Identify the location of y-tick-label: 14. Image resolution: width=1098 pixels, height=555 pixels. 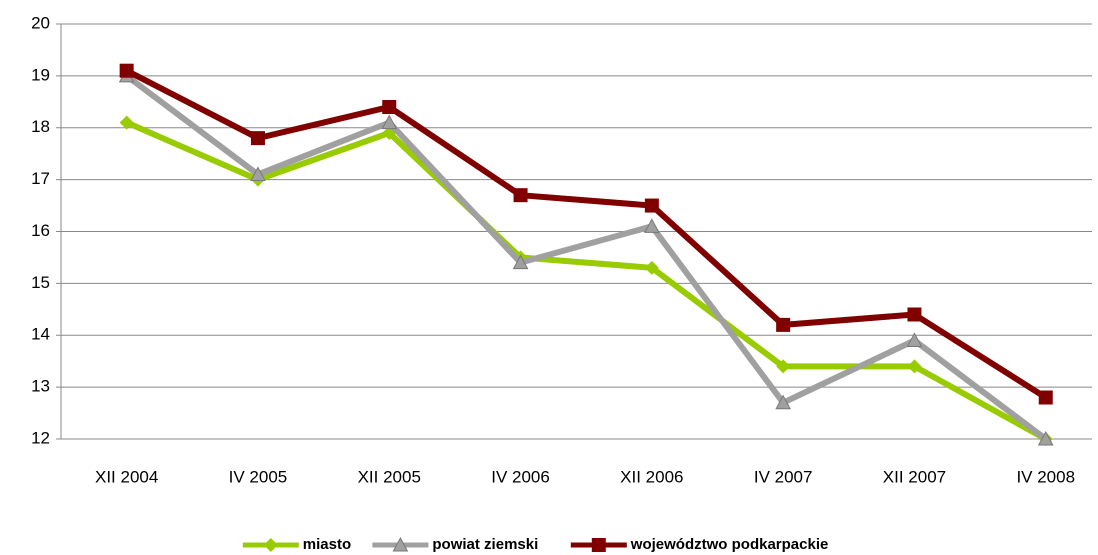
(40, 334).